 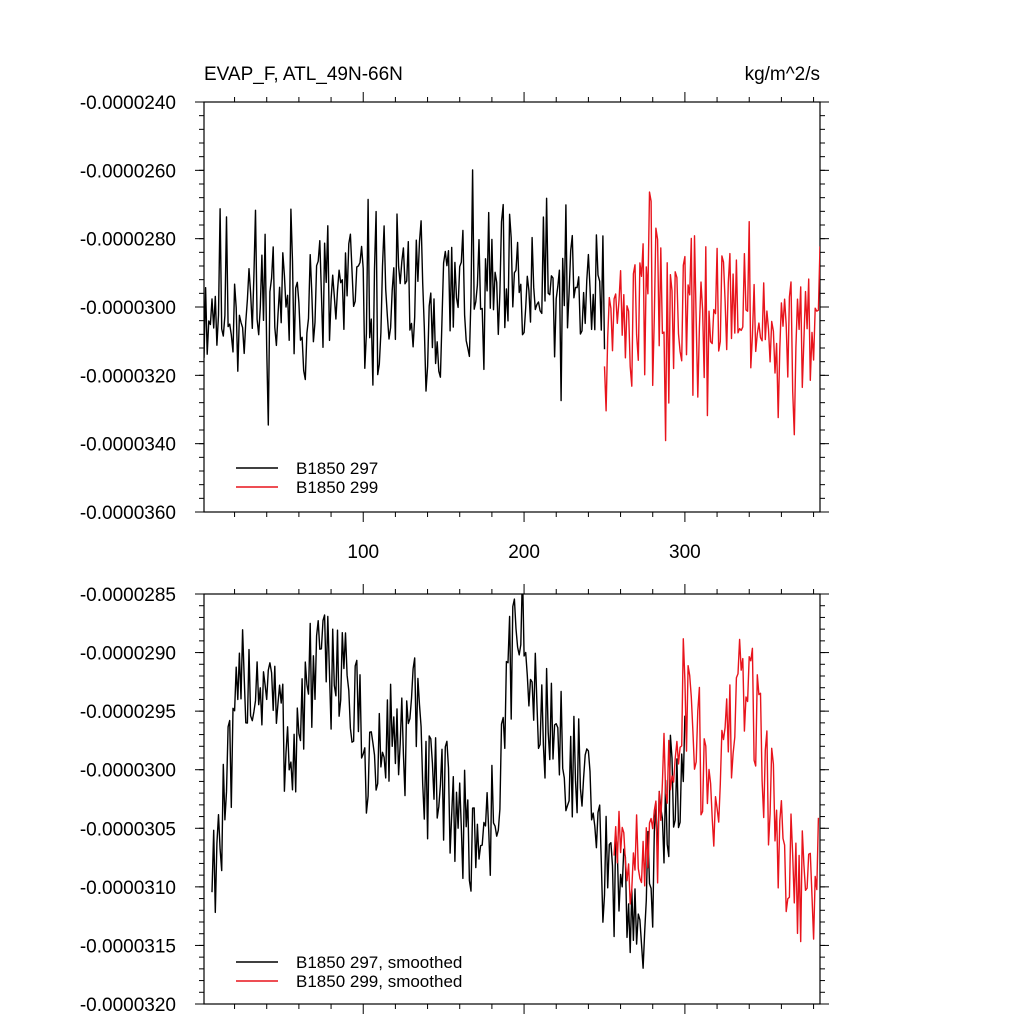 I want to click on y-tick-label: -0.0000295, so click(x=128, y=712).